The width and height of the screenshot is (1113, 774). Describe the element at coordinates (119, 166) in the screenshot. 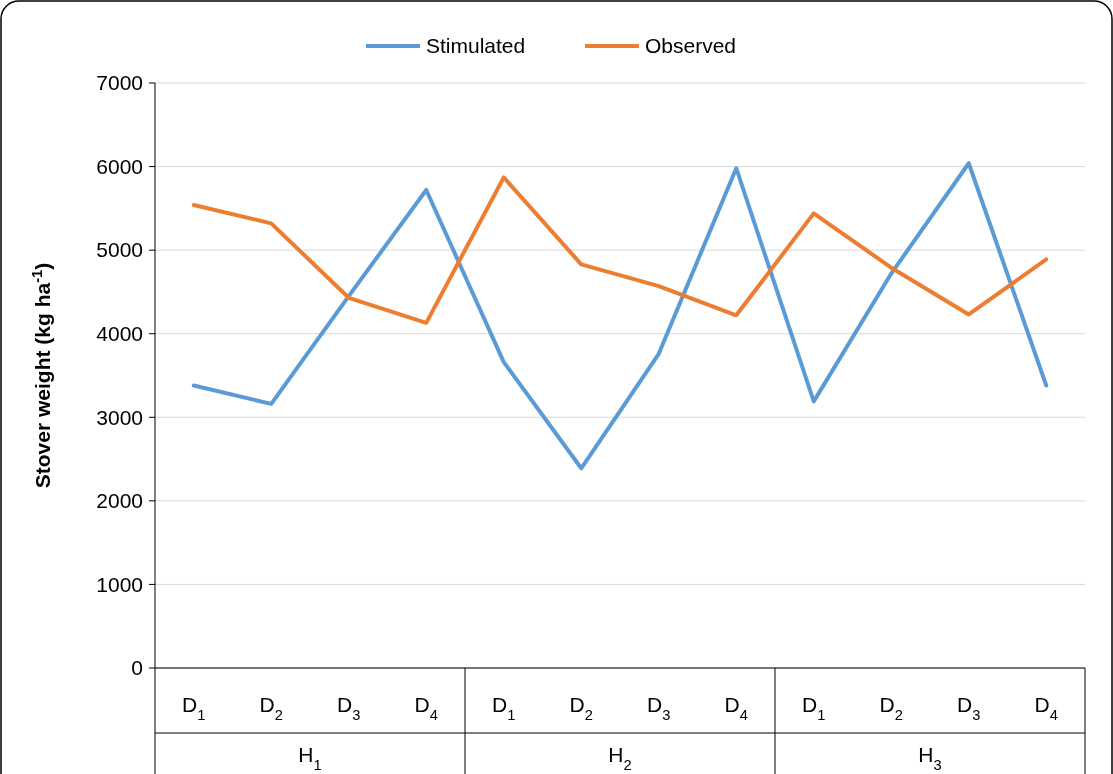

I see `y-tick-label: 6000` at that location.